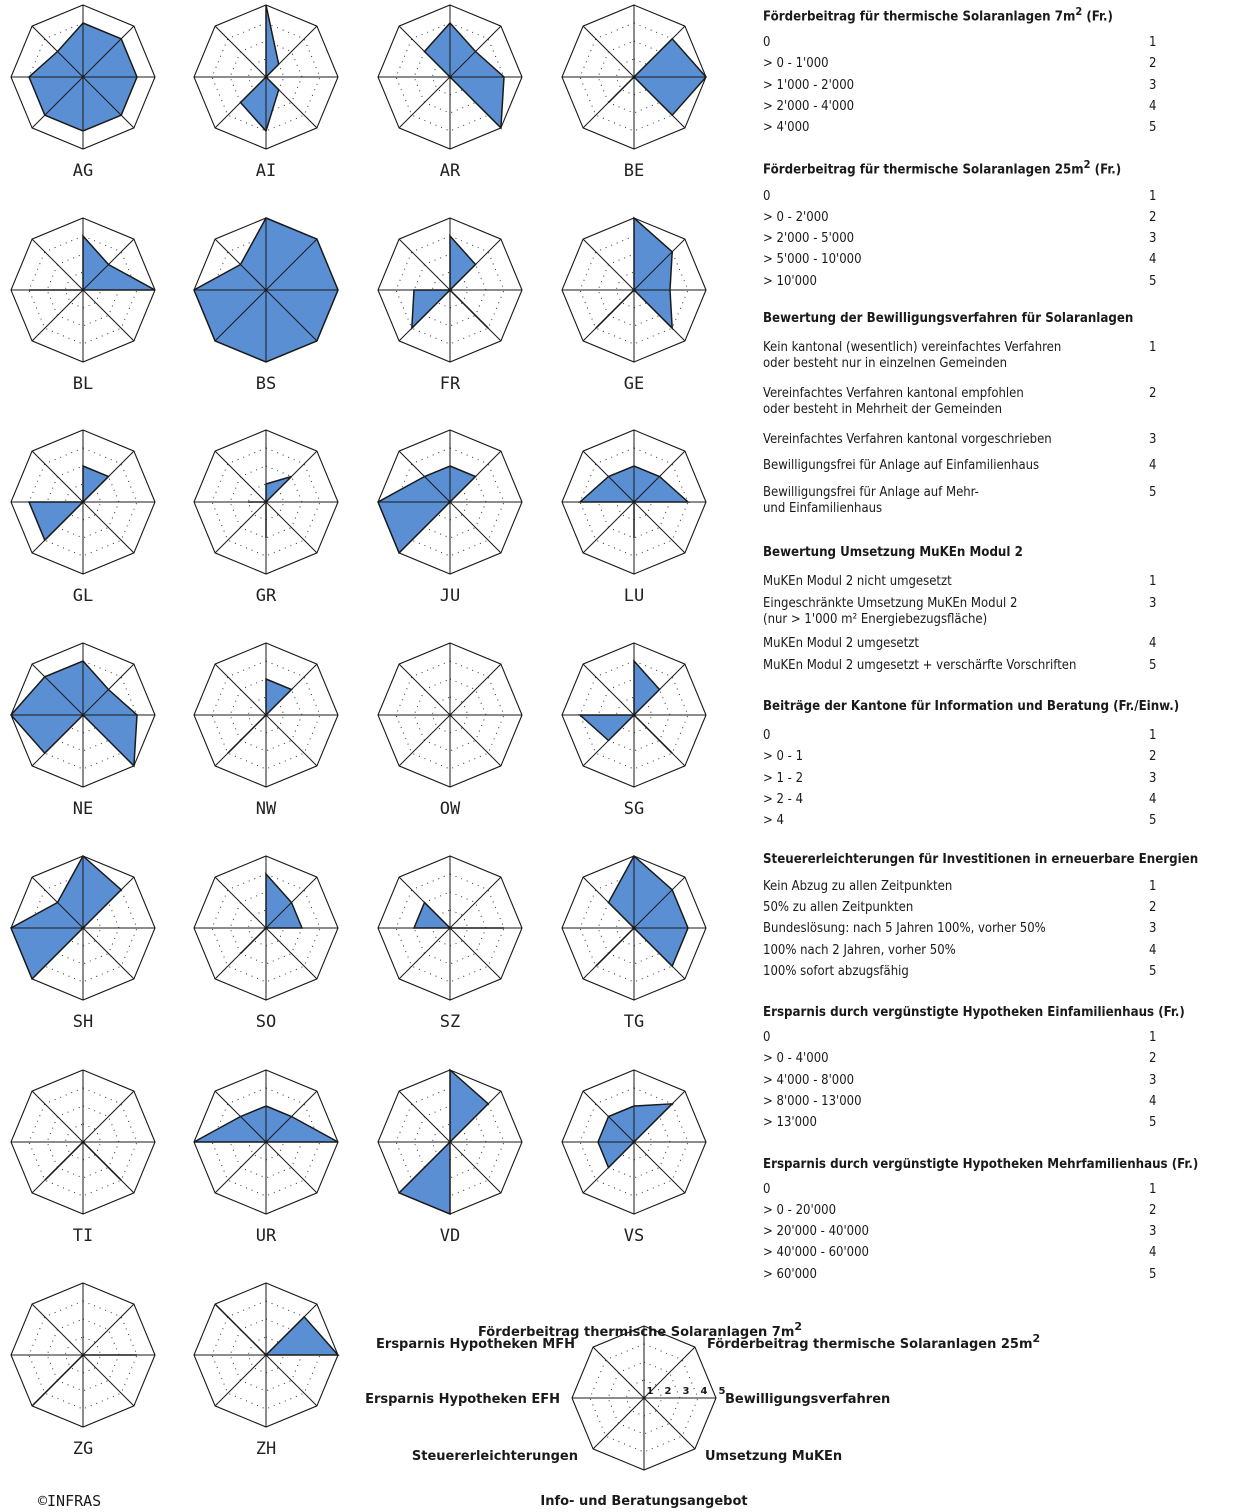  Describe the element at coordinates (634, 943) in the screenshot. I see `radar-TG: TG` at that location.